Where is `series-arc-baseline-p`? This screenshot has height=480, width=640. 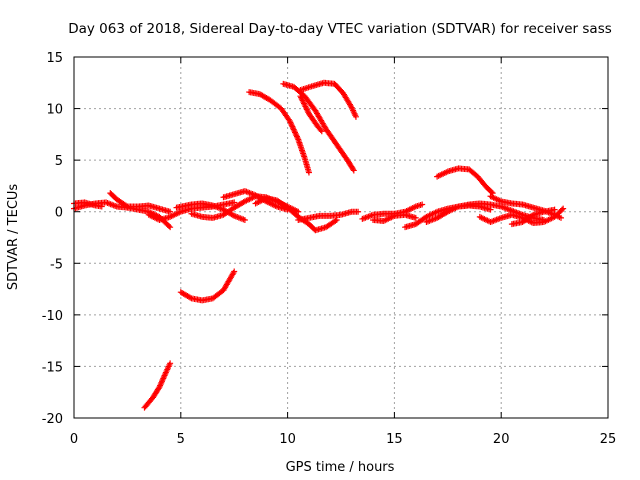
series-arc-baseline-p is located at coordinates (533, 217).